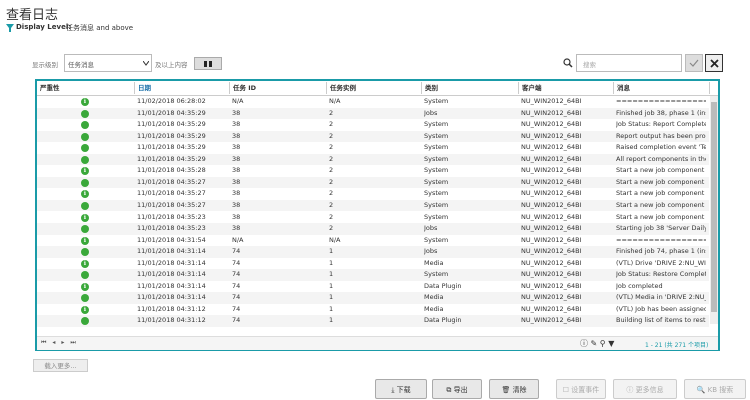  What do you see at coordinates (714, 63) in the screenshot?
I see `clear-search-button` at bounding box center [714, 63].